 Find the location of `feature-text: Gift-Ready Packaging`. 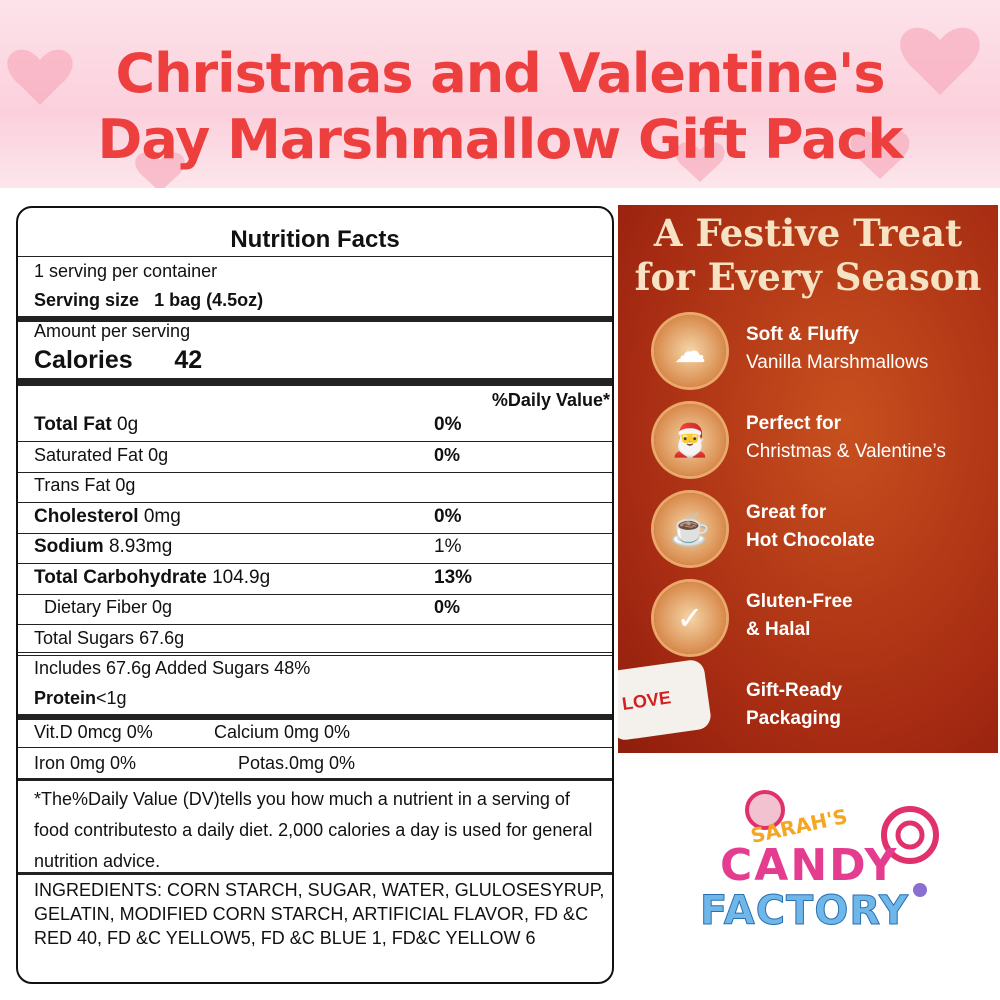

feature-text: Gift-Ready Packaging is located at coordinates (794, 705).